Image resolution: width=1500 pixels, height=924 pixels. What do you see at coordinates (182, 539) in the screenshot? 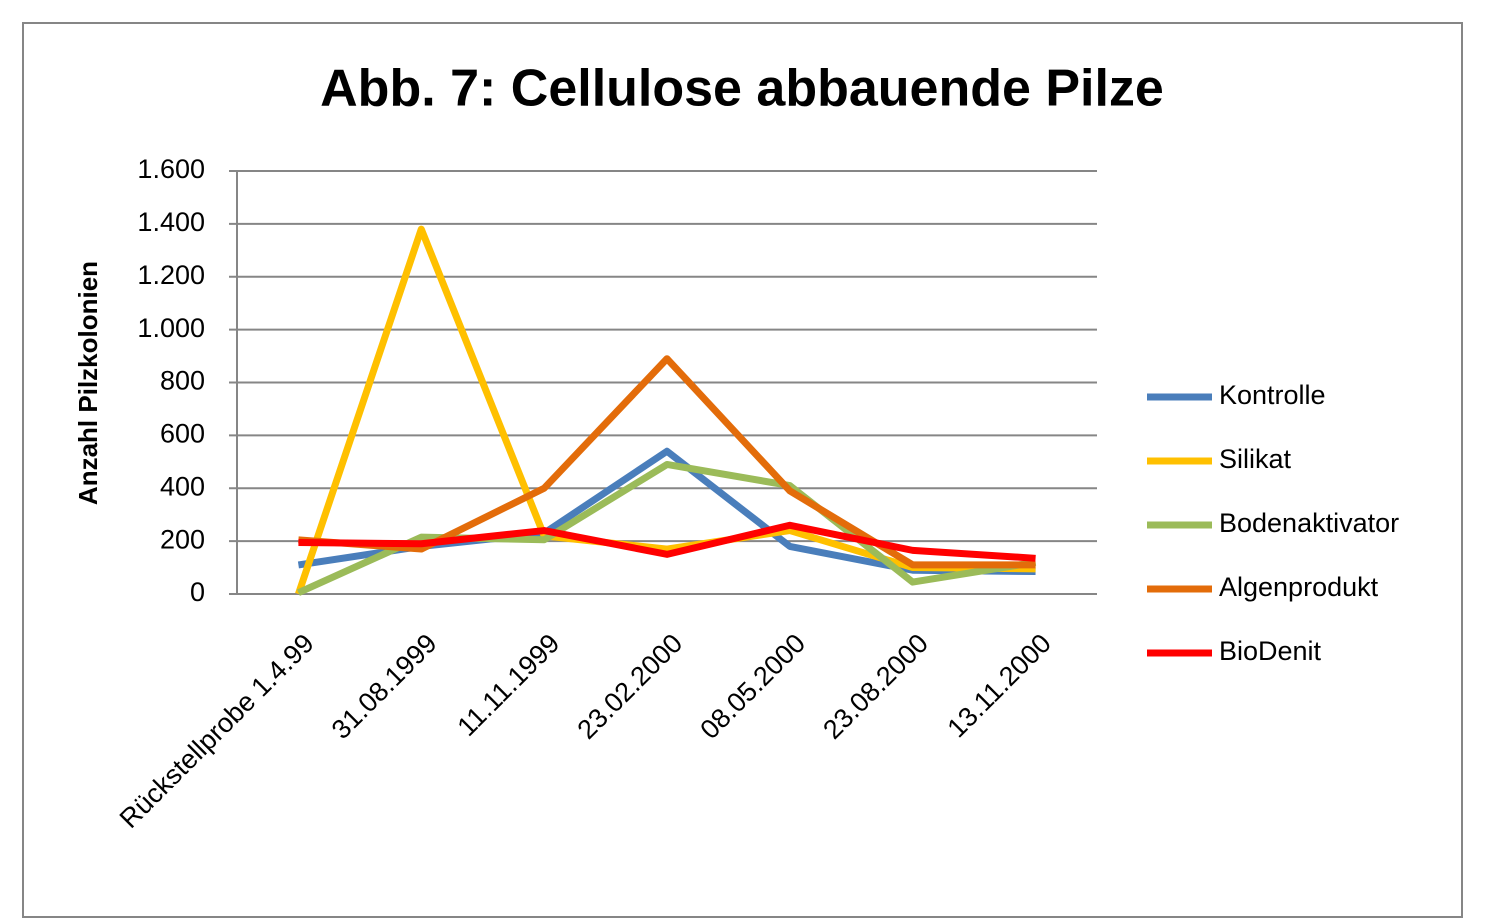
I see `y-tick-label: 200` at bounding box center [182, 539].